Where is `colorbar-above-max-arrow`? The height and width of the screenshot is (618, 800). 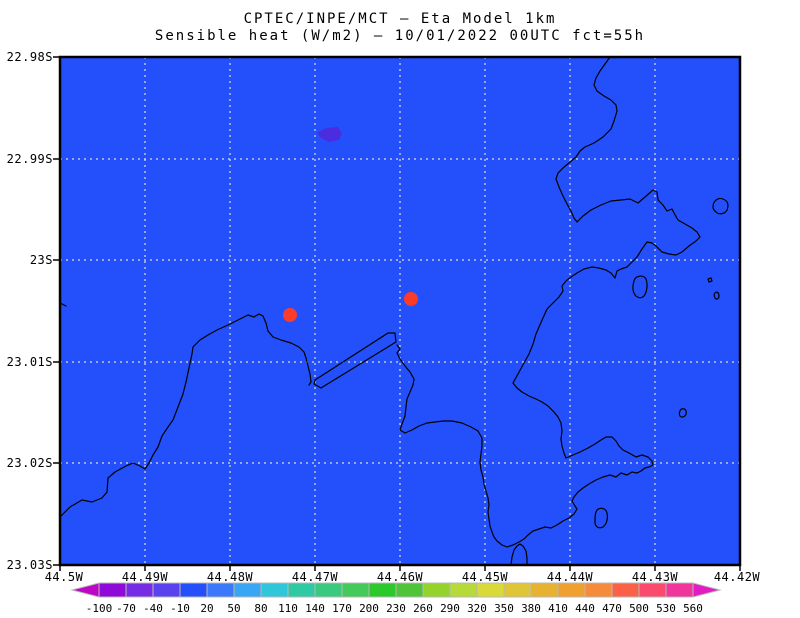 colorbar-above-max-arrow is located at coordinates (707, 590).